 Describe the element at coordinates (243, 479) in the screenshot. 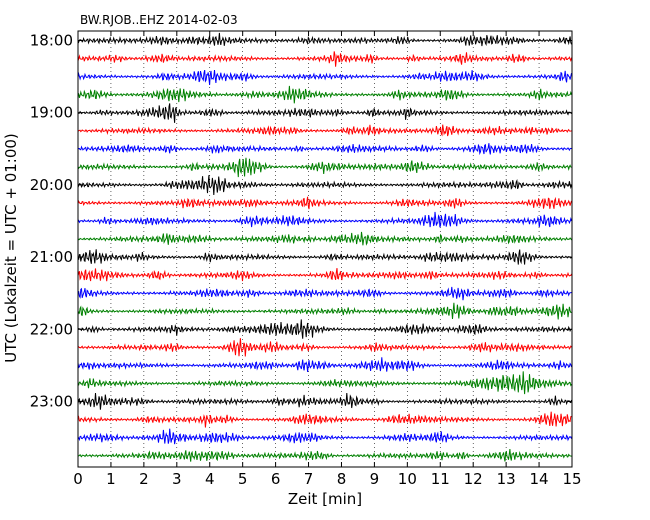

I see `x-tick-label: 5` at that location.